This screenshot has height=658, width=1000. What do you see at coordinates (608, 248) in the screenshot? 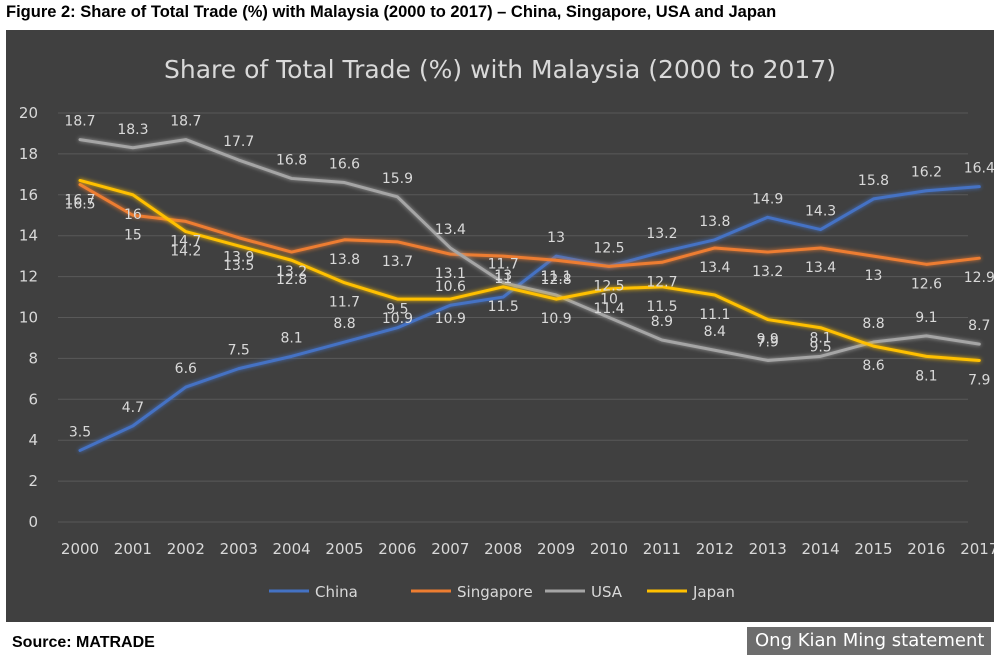
I see `data-label-china: 12.5` at bounding box center [608, 248].